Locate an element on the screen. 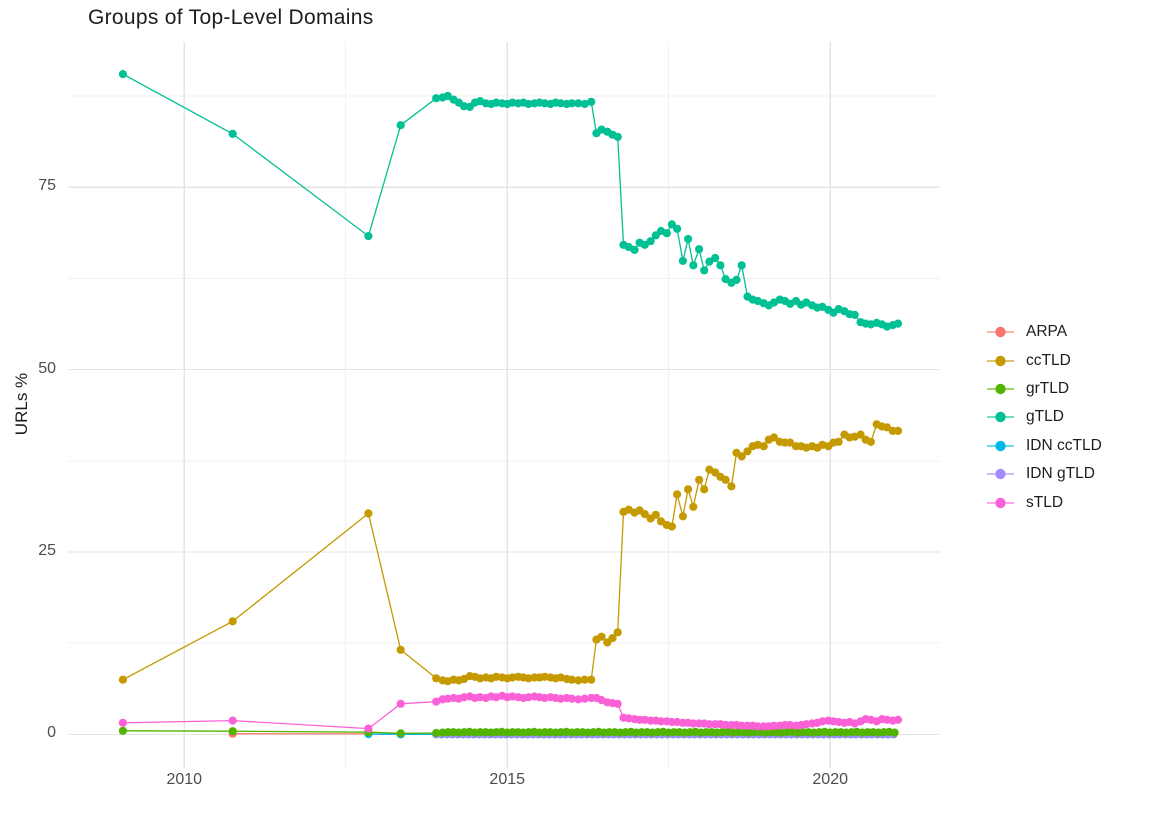  legend-item-arpa: ARPA is located at coordinates (1044, 332).